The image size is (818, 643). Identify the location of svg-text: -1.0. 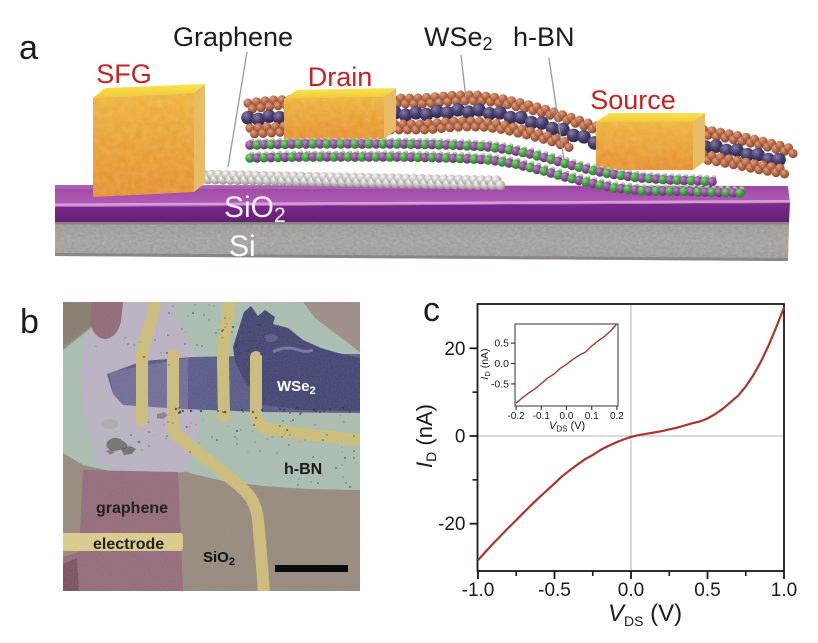
(478, 590).